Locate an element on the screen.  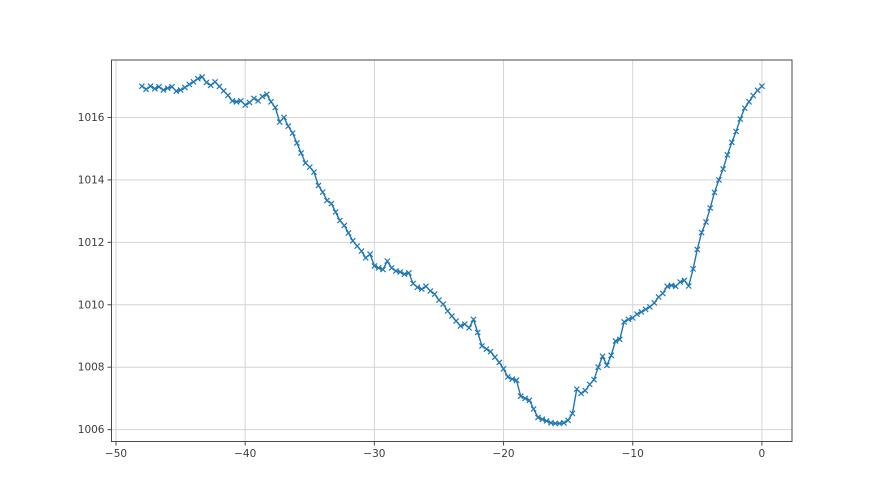
x-tick-label: −10 is located at coordinates (633, 454).